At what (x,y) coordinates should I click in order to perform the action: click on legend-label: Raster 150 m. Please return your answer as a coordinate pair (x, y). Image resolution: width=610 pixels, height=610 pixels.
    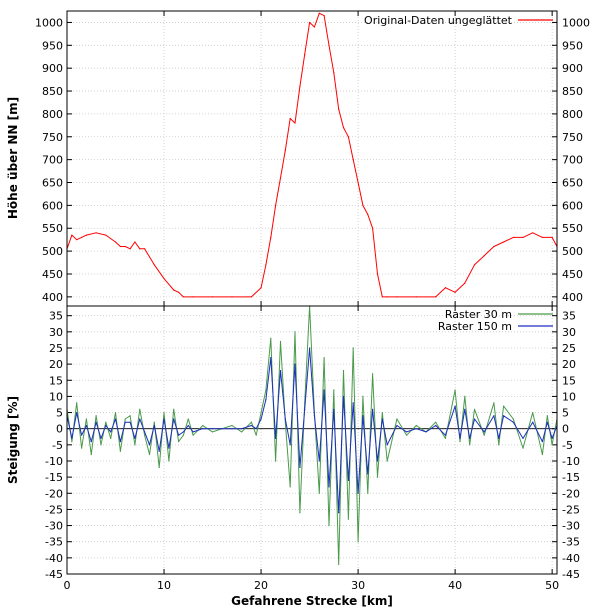
    Looking at the image, I should click on (475, 326).